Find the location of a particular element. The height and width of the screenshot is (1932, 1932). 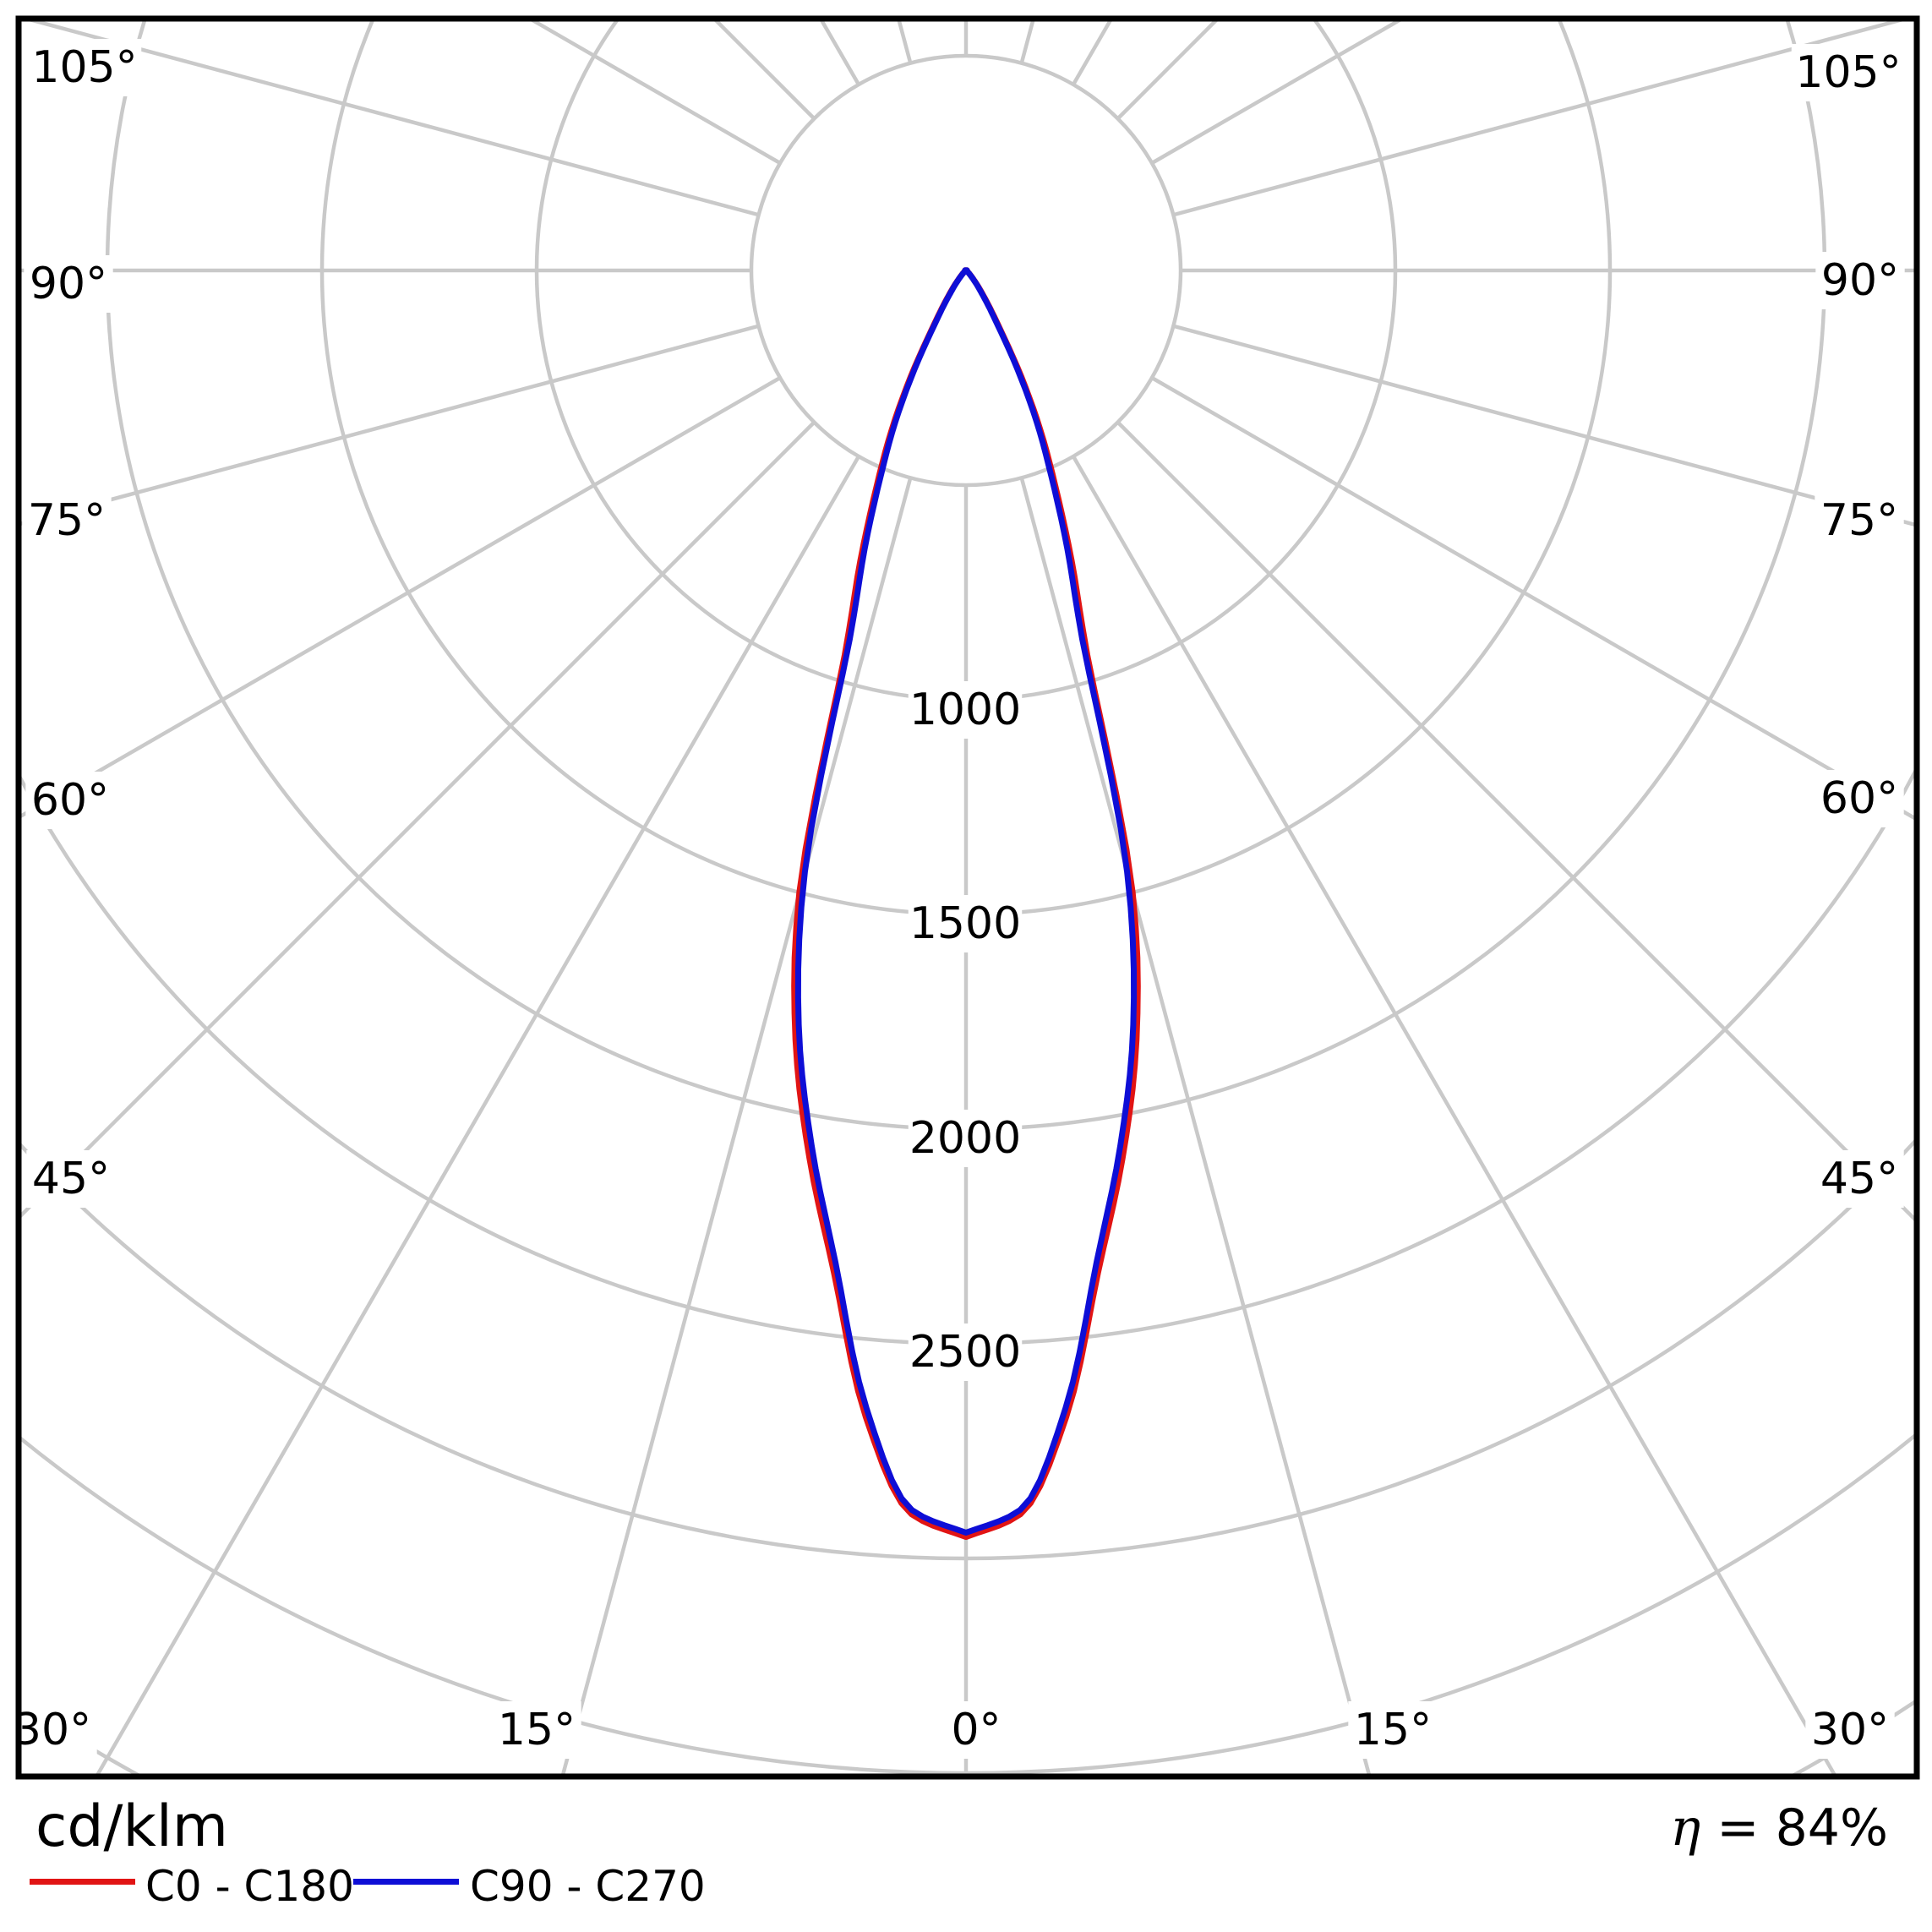

angle-label-3-60deg-text: 60° is located at coordinates (70, 800).